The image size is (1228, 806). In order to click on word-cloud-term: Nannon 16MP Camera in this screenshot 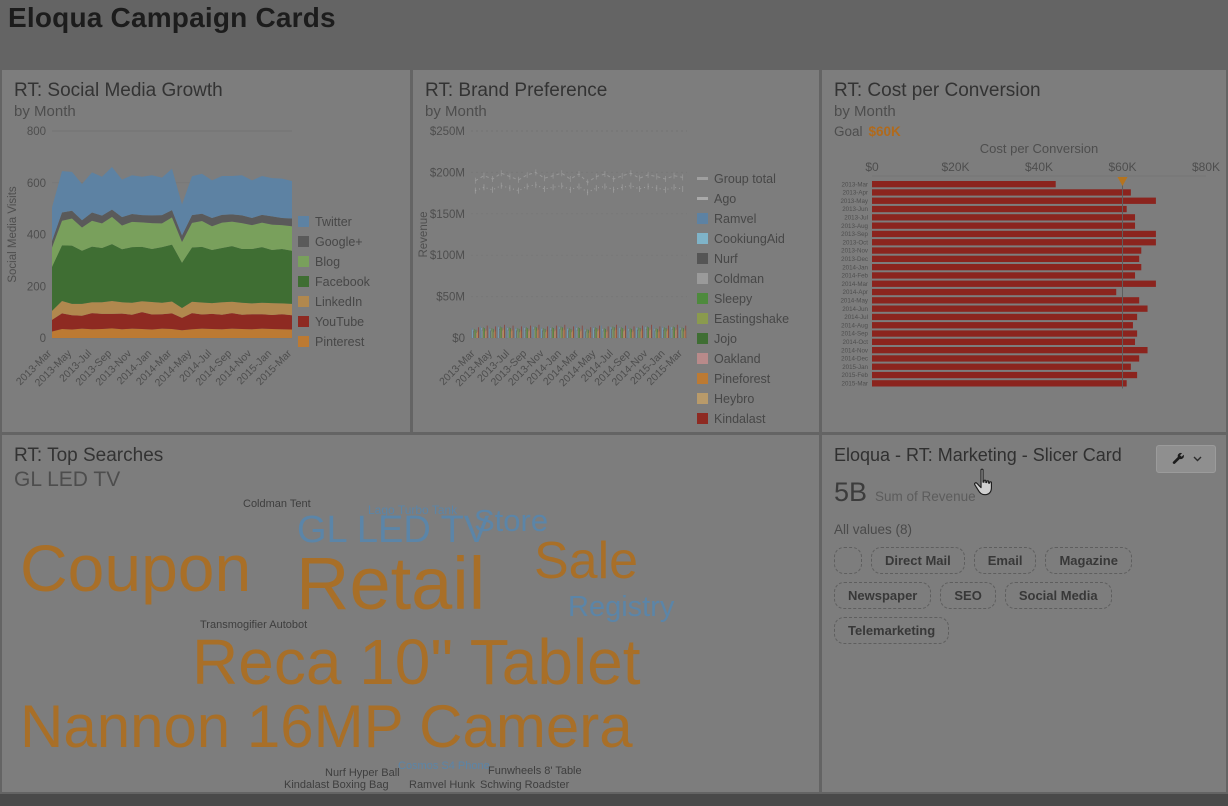, I will do `click(326, 726)`.